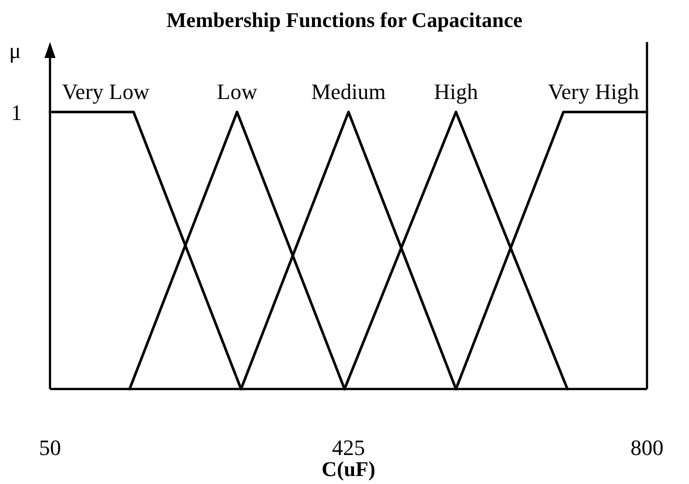 Image resolution: width=689 pixels, height=484 pixels. Describe the element at coordinates (50, 447) in the screenshot. I see `x-tick-label: 50` at that location.